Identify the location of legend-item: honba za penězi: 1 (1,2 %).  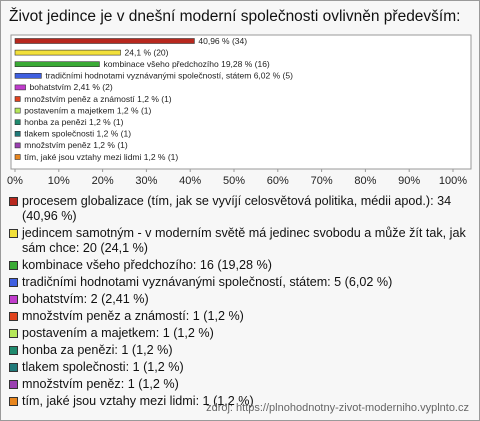
(240, 350).